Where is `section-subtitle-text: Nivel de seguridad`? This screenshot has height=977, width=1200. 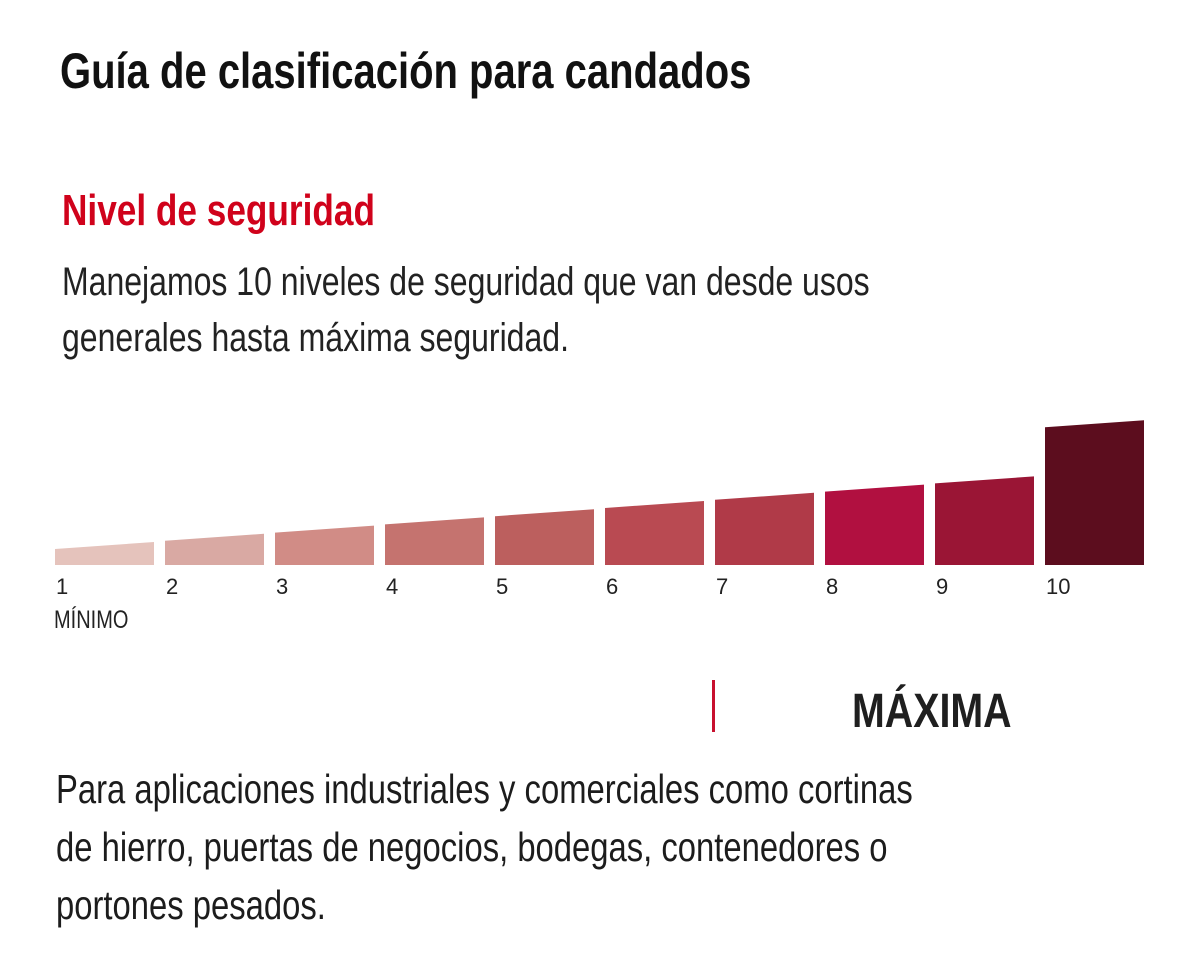
section-subtitle-text: Nivel de seguridad is located at coordinates (218, 210).